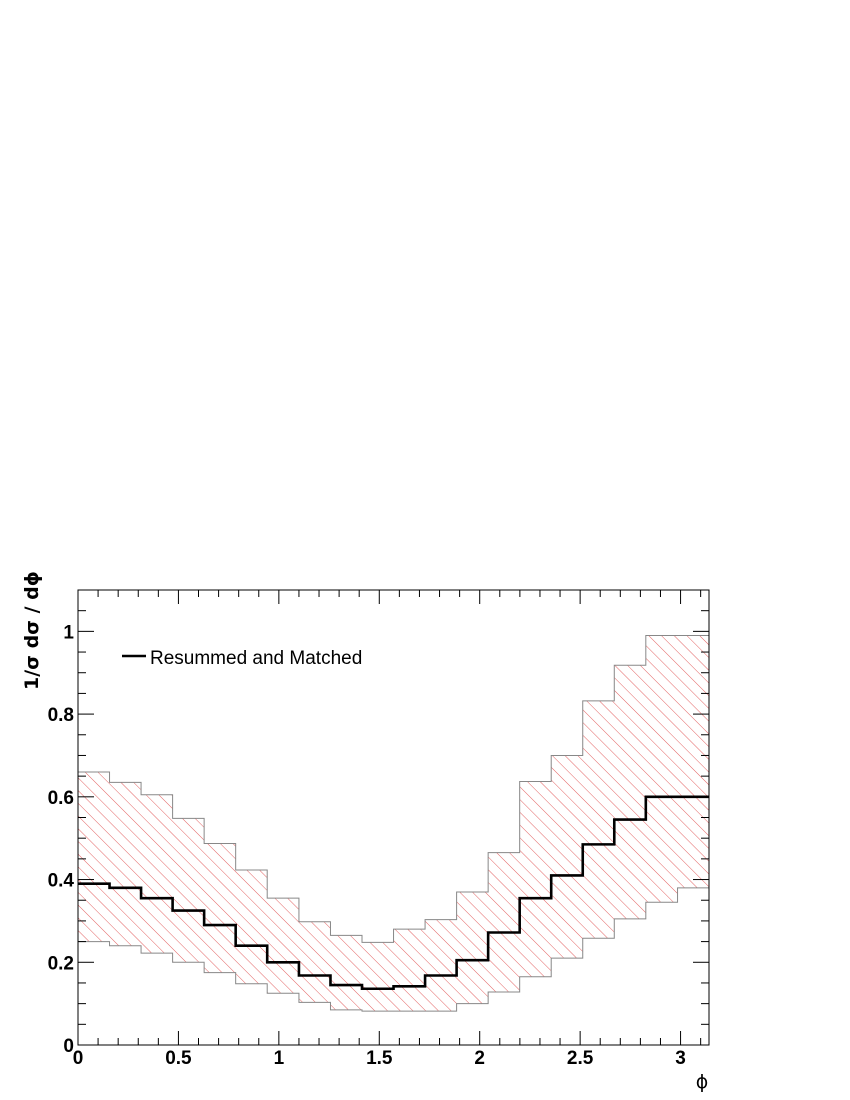 The image size is (850, 1100). I want to click on x-axis-title: ϕ, so click(702, 1082).